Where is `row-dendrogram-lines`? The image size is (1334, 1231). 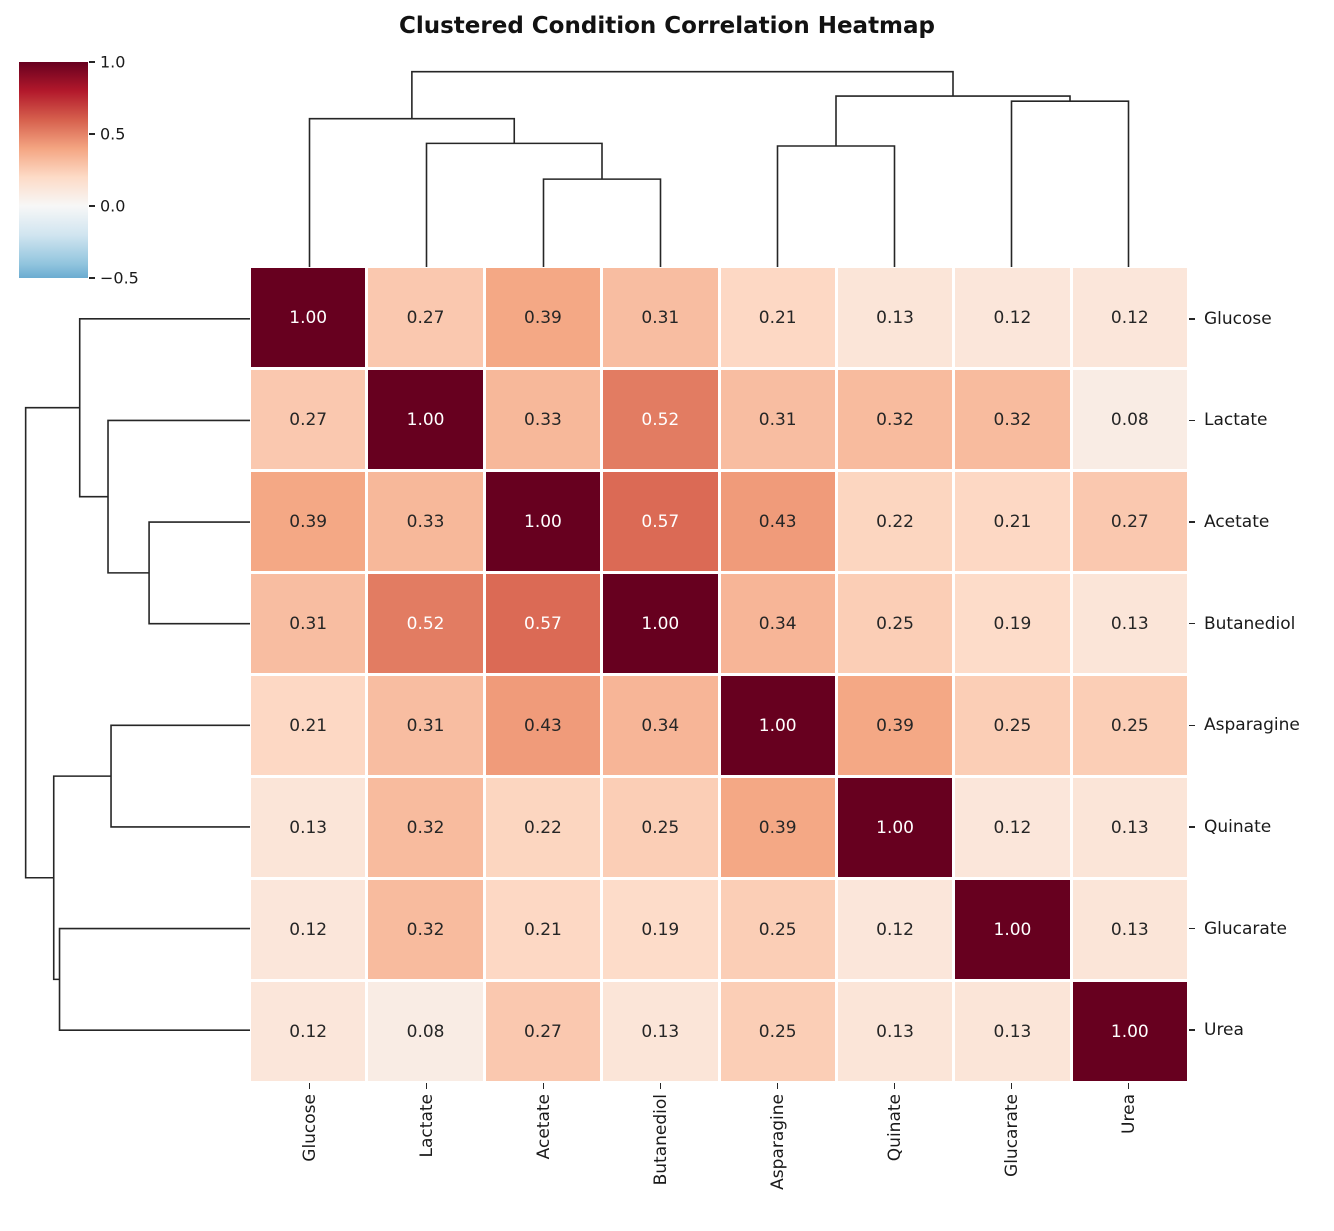
row-dendrogram-lines is located at coordinates (137, 674).